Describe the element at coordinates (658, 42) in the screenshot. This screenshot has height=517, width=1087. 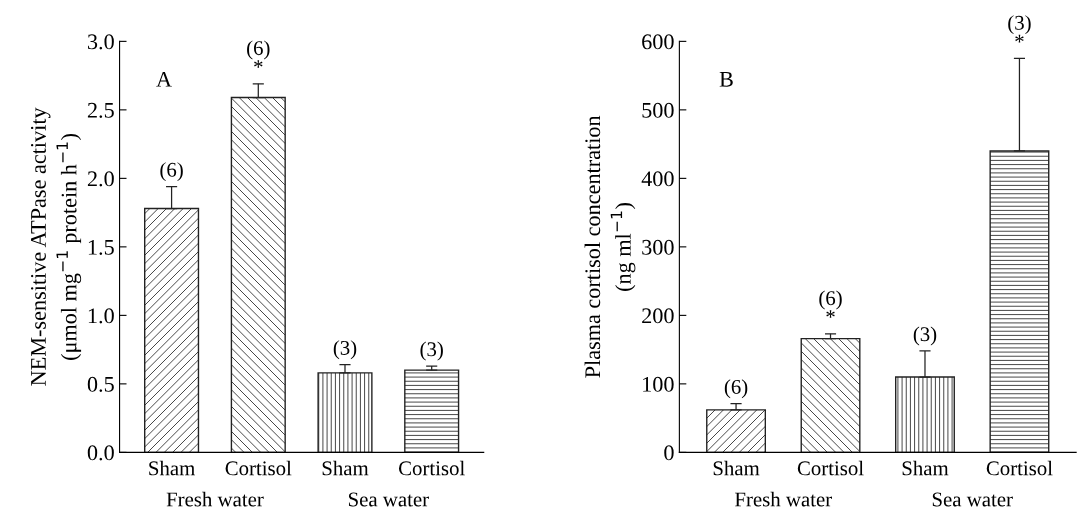
I see `y-tick-label: 600` at that location.